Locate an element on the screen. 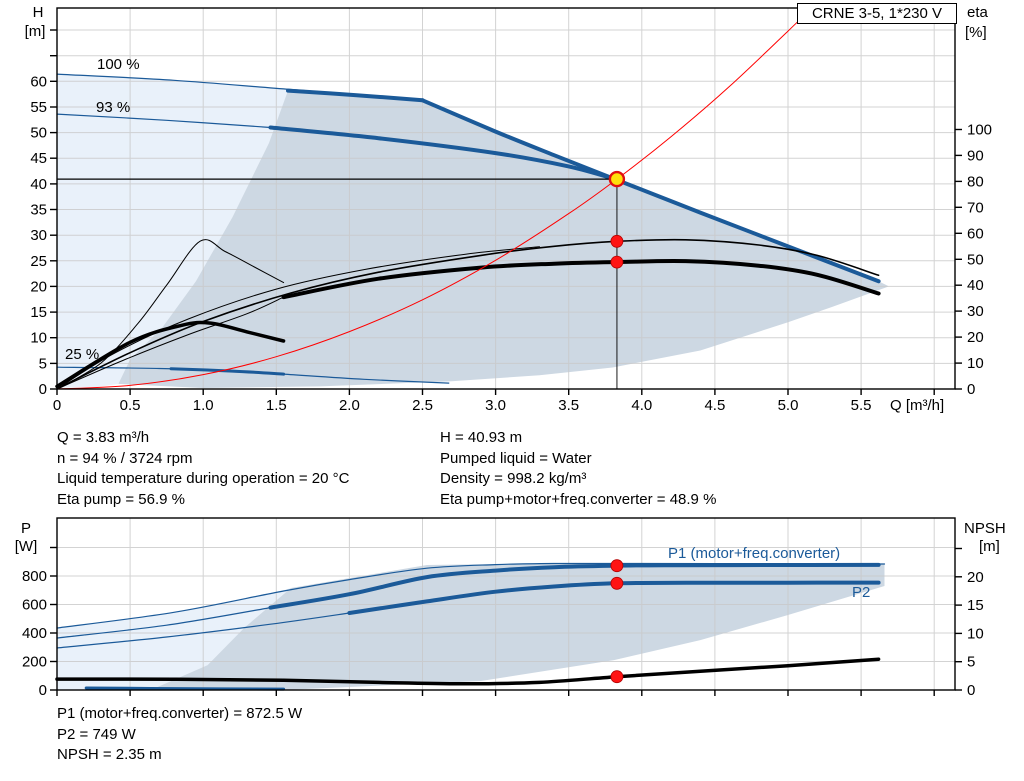 This screenshot has width=1024, height=781. info-line: Pumped liquid = Water is located at coordinates (516, 458).